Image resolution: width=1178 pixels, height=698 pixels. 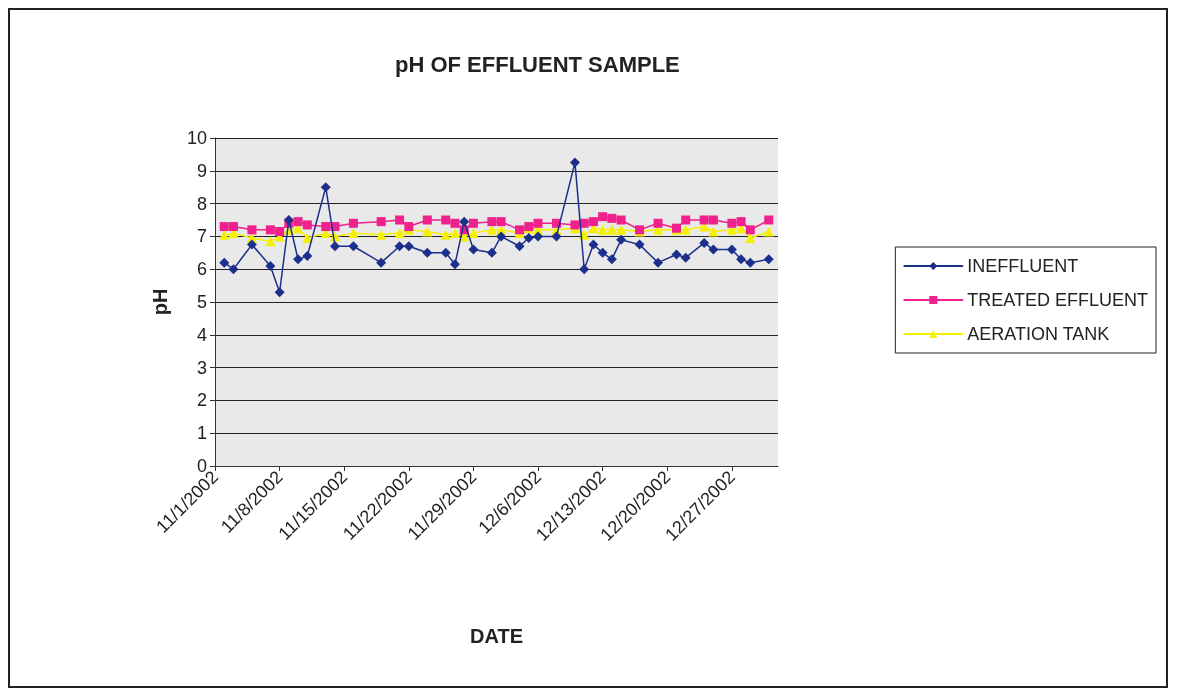 I want to click on y-tick-label: 1, so click(x=201, y=433).